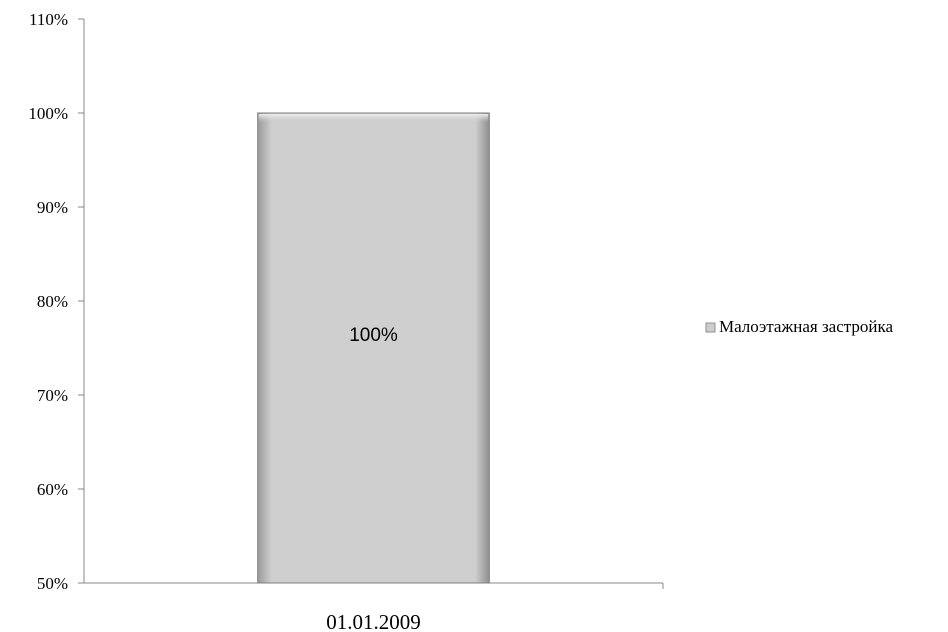 This screenshot has width=948, height=632. What do you see at coordinates (373, 335) in the screenshot?
I see `data-label: 100%` at bounding box center [373, 335].